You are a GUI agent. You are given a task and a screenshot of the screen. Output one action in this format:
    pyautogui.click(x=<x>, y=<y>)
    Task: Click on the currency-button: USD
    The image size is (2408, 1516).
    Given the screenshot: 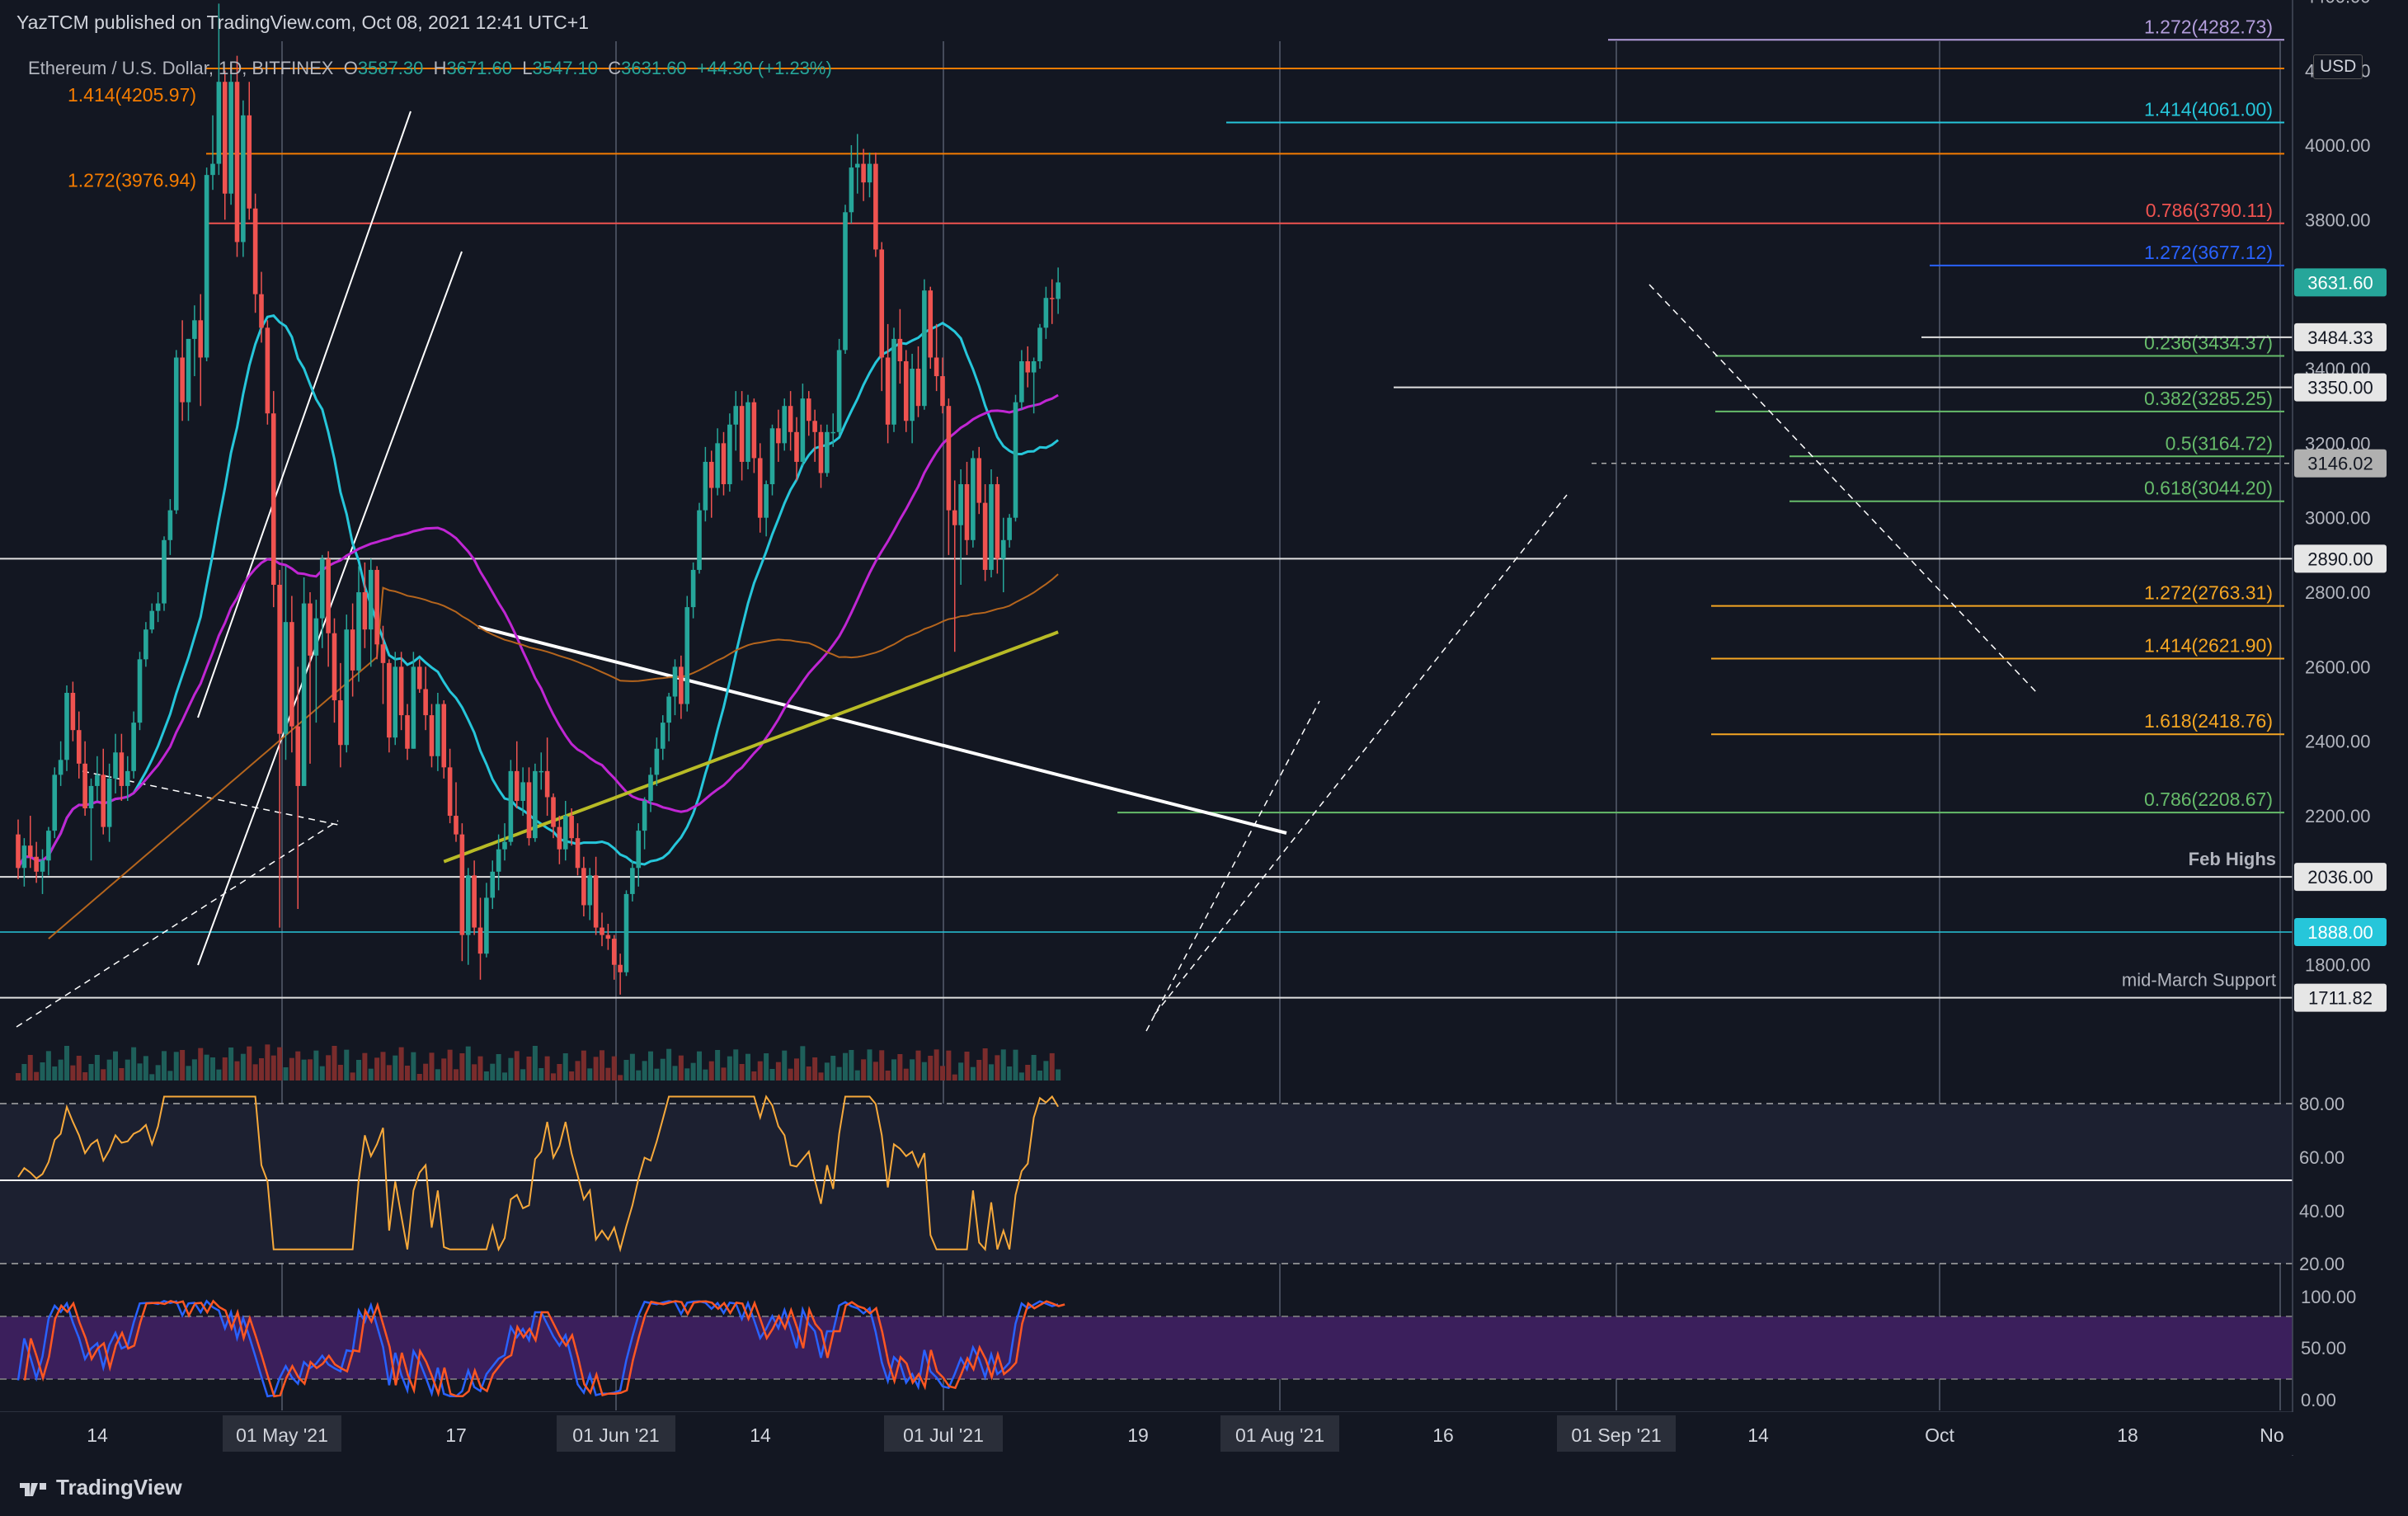 What is the action you would take?
    pyautogui.click(x=2338, y=66)
    